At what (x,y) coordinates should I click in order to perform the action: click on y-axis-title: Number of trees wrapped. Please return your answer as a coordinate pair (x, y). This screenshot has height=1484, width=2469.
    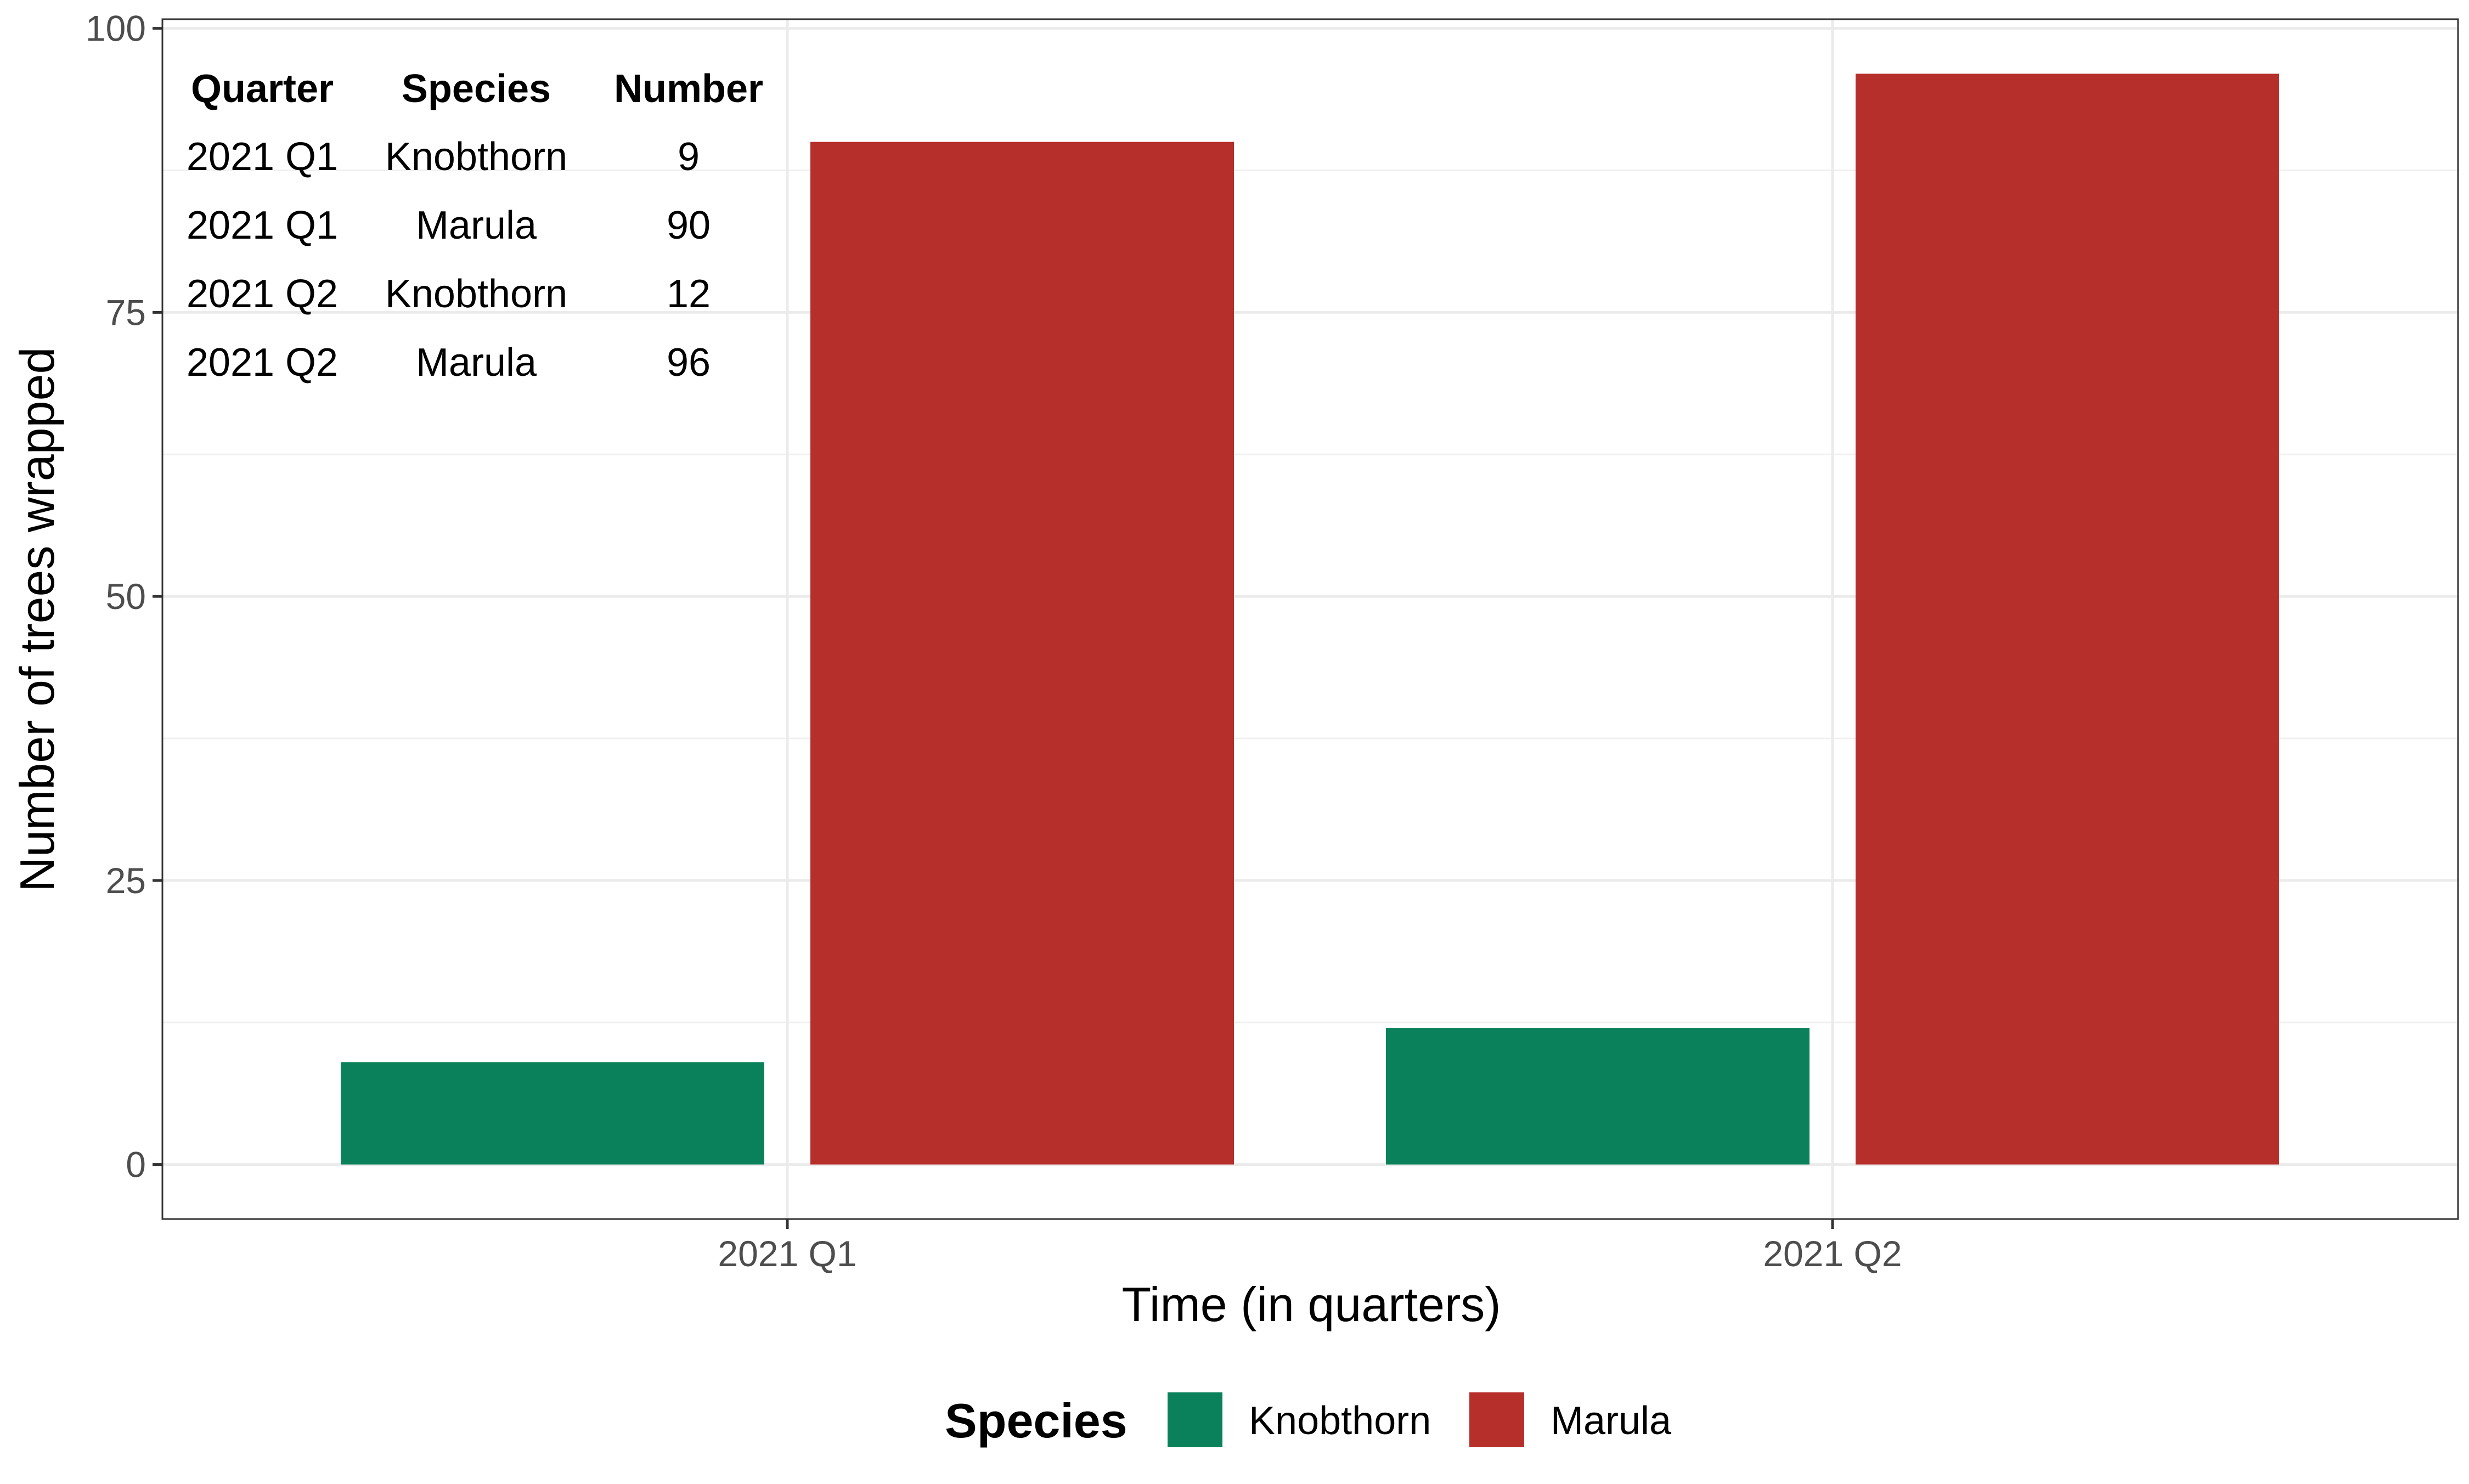
    Looking at the image, I should click on (37, 619).